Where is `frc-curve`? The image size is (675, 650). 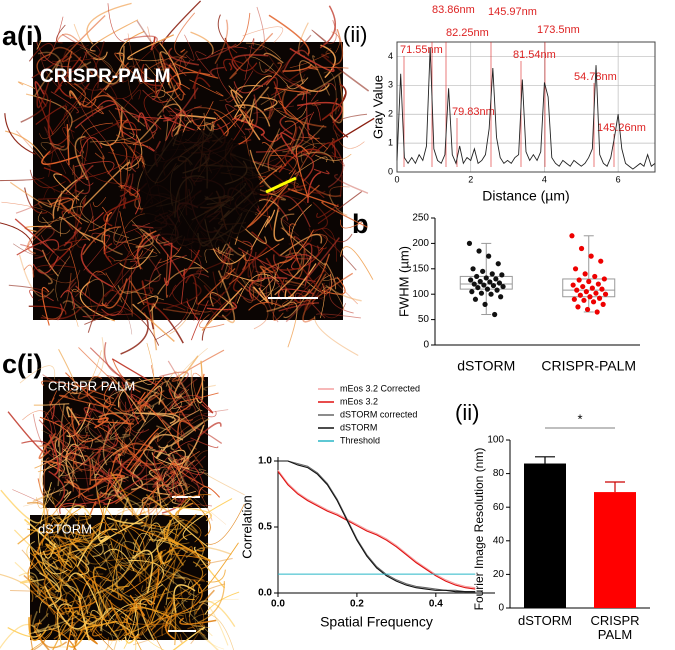 frc-curve is located at coordinates (376, 530).